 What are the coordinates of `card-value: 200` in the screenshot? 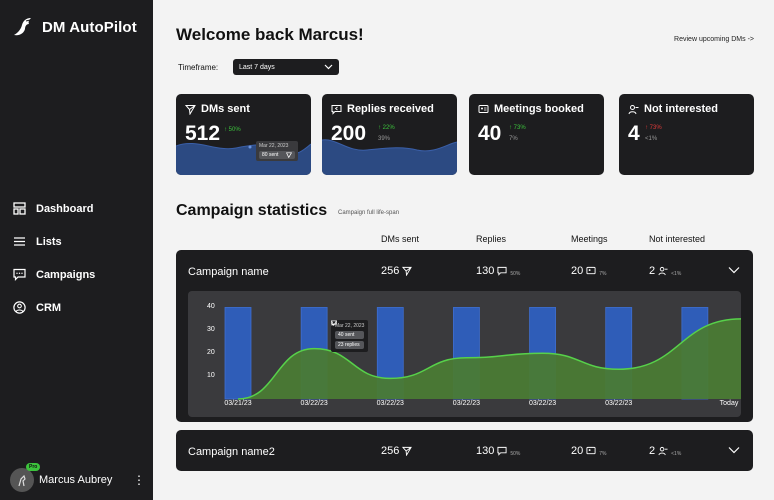 It's located at (349, 133).